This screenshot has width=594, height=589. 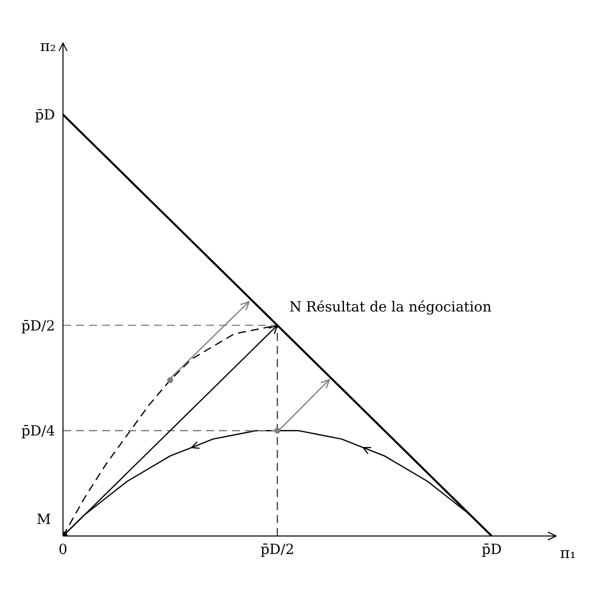 I want to click on x-tick-label: 0, so click(x=63, y=550).